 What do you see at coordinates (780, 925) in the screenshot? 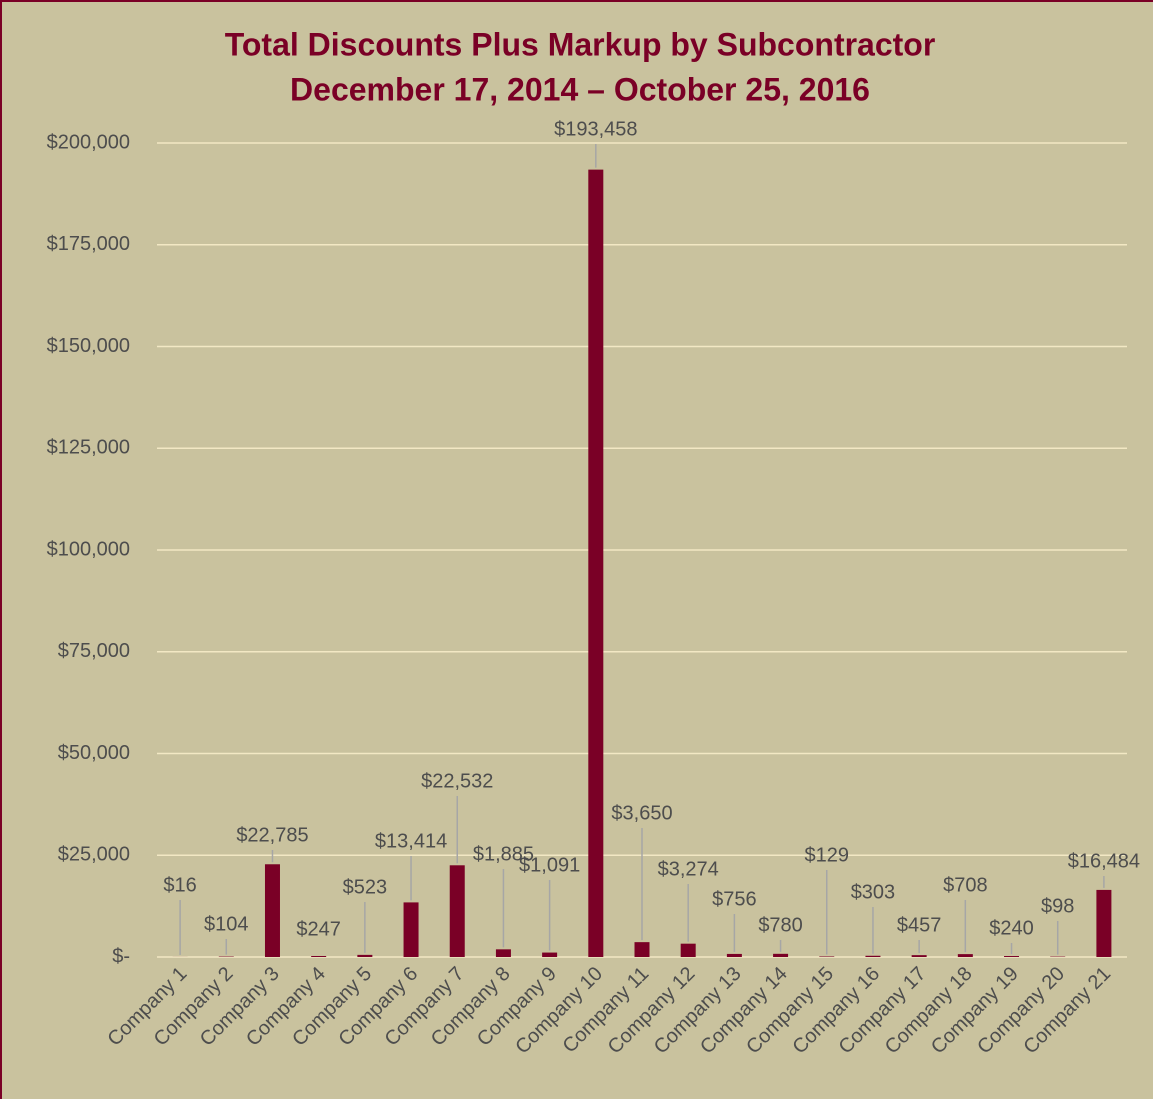
I see `data-label: $780` at bounding box center [780, 925].